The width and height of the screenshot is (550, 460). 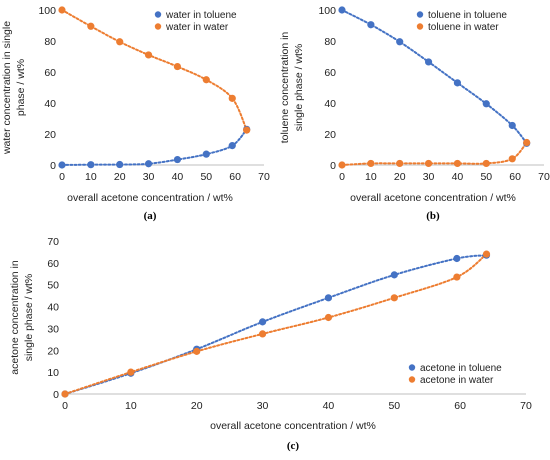 What do you see at coordinates (201, 15) in the screenshot?
I see `legend-label: water in toluene` at bounding box center [201, 15].